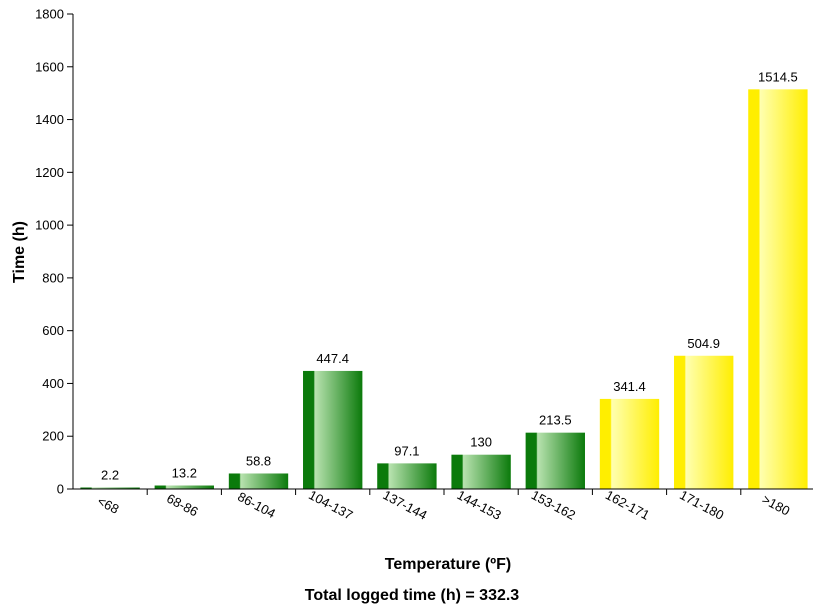  What do you see at coordinates (53, 436) in the screenshot?
I see `y-tick-label: 200` at bounding box center [53, 436].